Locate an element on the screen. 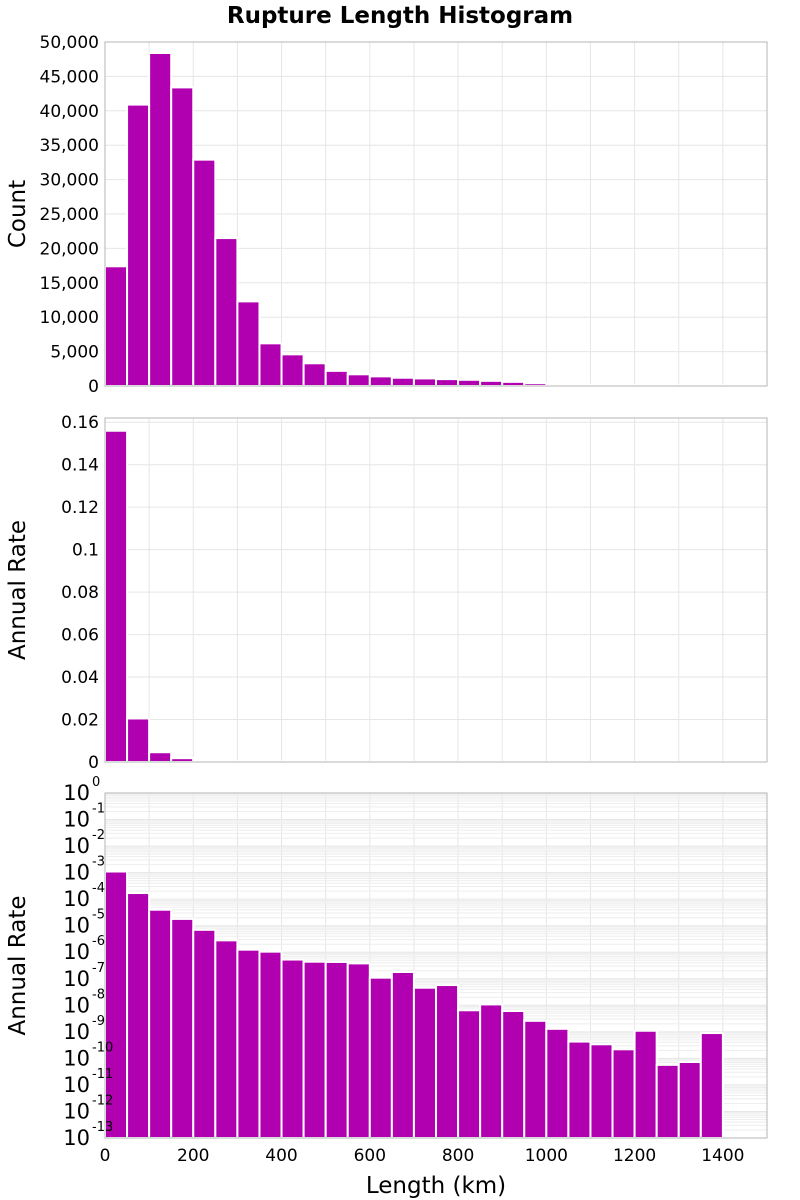 This screenshot has width=800, height=1200. y-tick-label-exponent: -7 is located at coordinates (98, 968).